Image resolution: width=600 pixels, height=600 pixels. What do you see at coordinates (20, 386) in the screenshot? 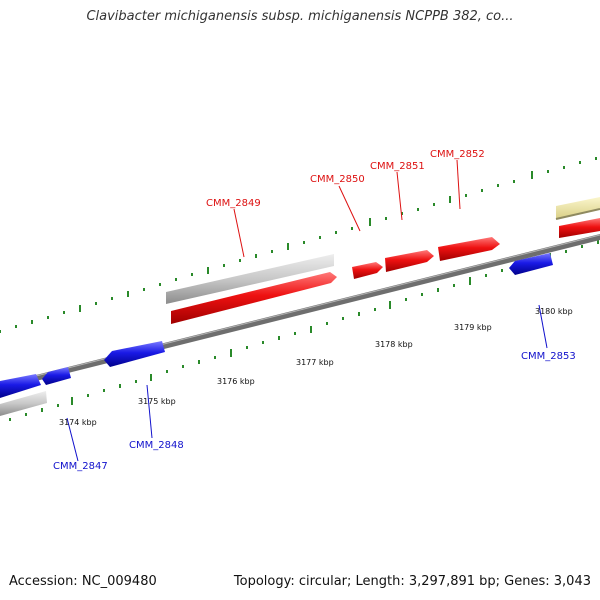
I see `gene-left-edge-reverse` at bounding box center [20, 386].